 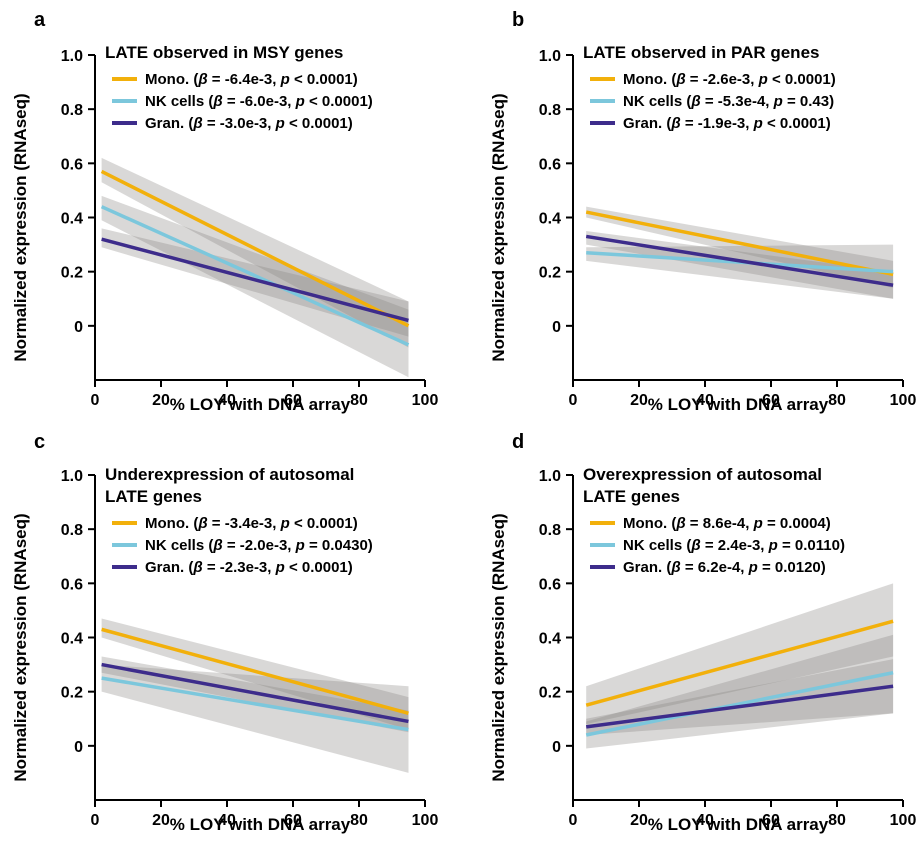 What do you see at coordinates (727, 523) in the screenshot?
I see `legend-entry: Mono. (β = 8.6e-4, p = 0.0004)` at bounding box center [727, 523].